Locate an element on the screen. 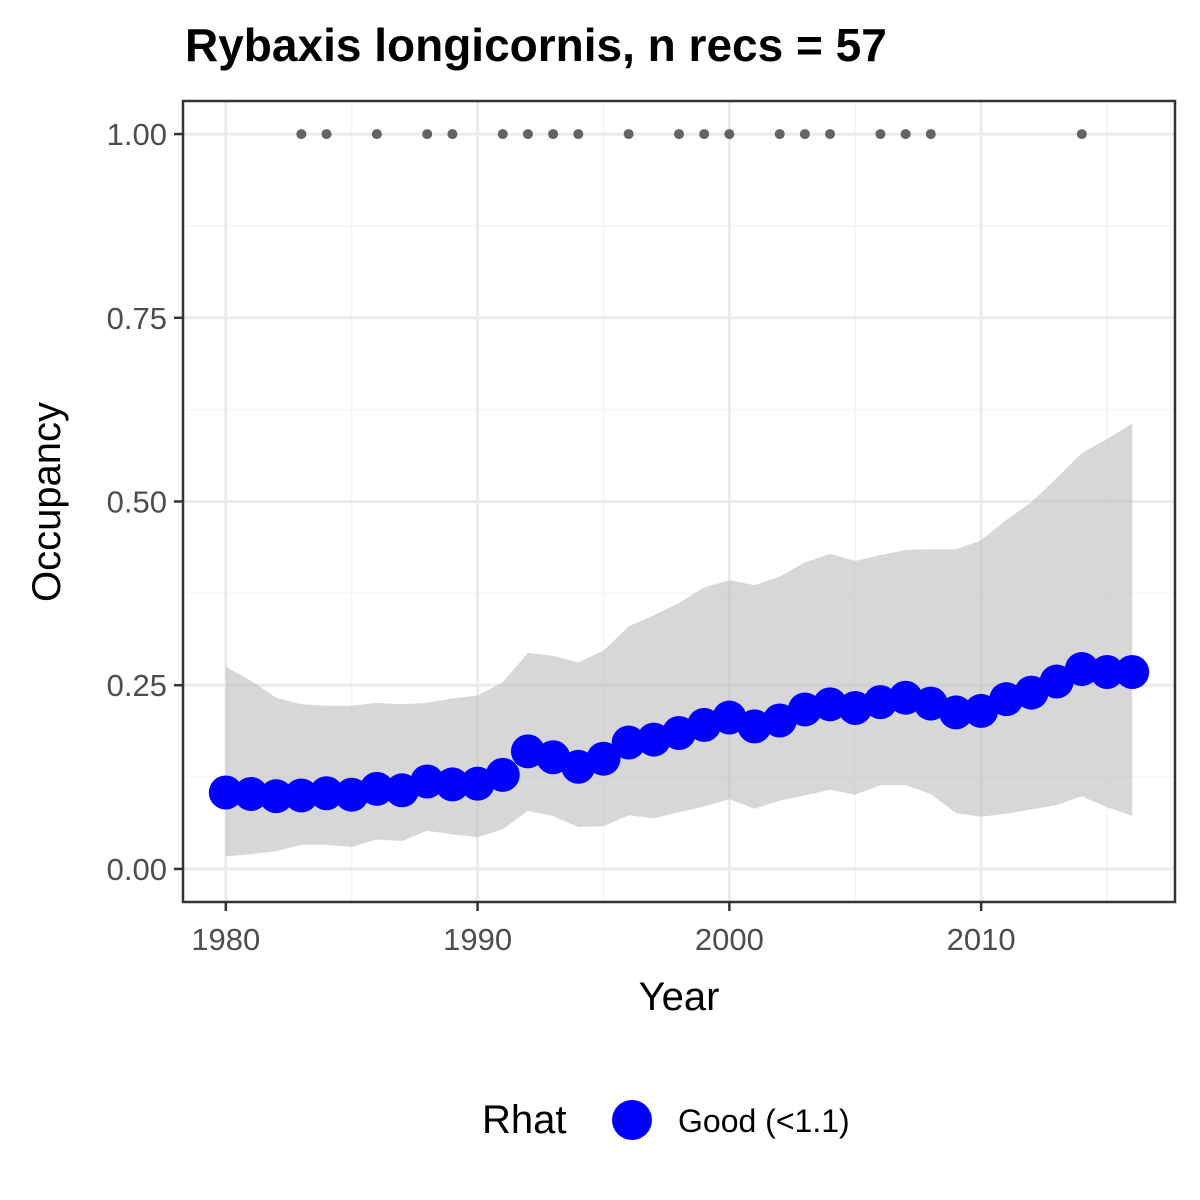 The width and height of the screenshot is (1200, 1200). x-tick-label: 1980 is located at coordinates (225, 939).